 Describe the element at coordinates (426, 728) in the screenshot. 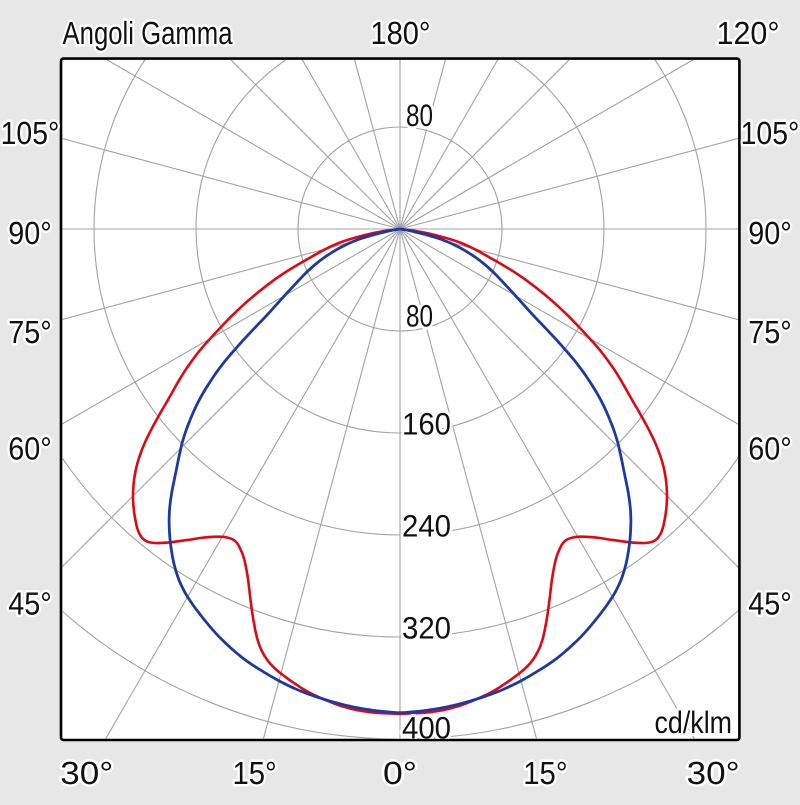

I see `svg-text: 400` at that location.